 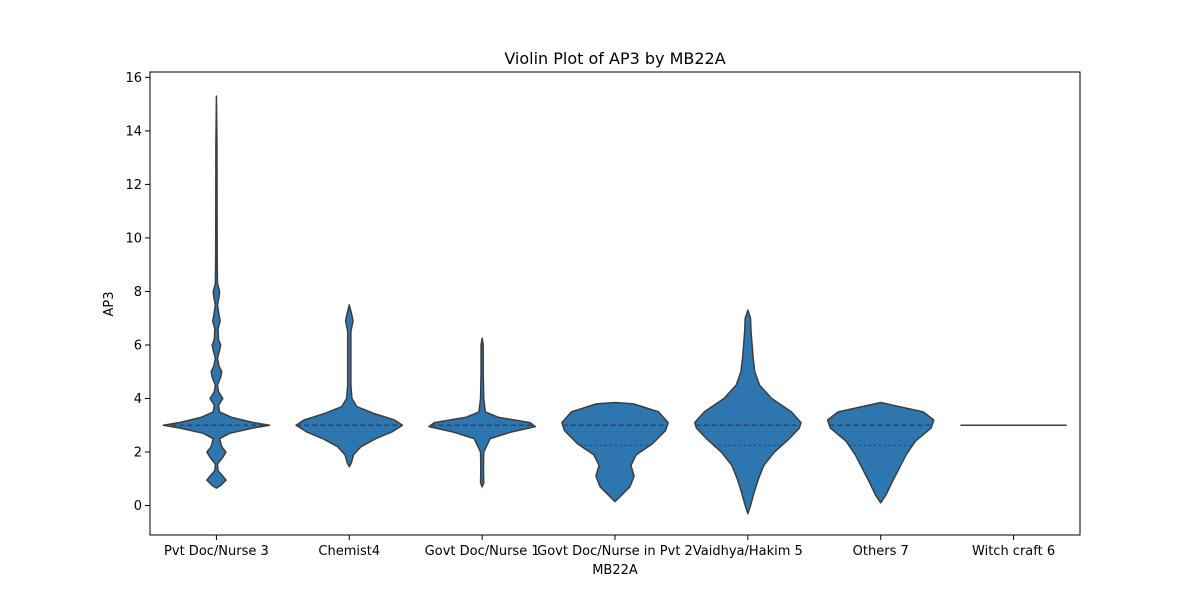 What do you see at coordinates (216, 551) in the screenshot?
I see `x-tick-label: Pvt Doc/Nurse 3` at bounding box center [216, 551].